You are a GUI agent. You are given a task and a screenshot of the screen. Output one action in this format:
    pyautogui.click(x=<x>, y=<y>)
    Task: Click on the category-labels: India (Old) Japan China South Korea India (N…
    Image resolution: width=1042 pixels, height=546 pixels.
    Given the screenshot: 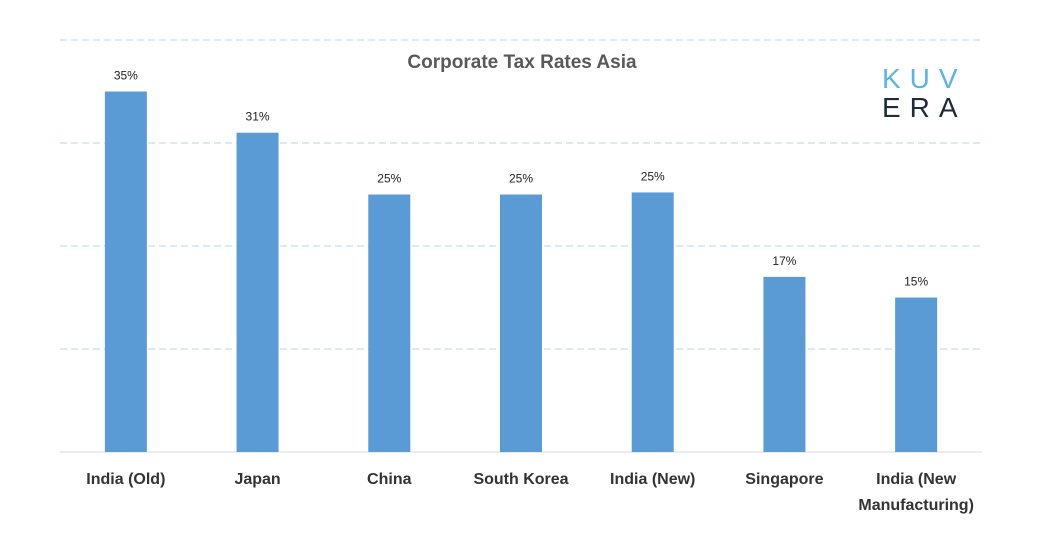 What is the action you would take?
    pyautogui.click(x=530, y=492)
    